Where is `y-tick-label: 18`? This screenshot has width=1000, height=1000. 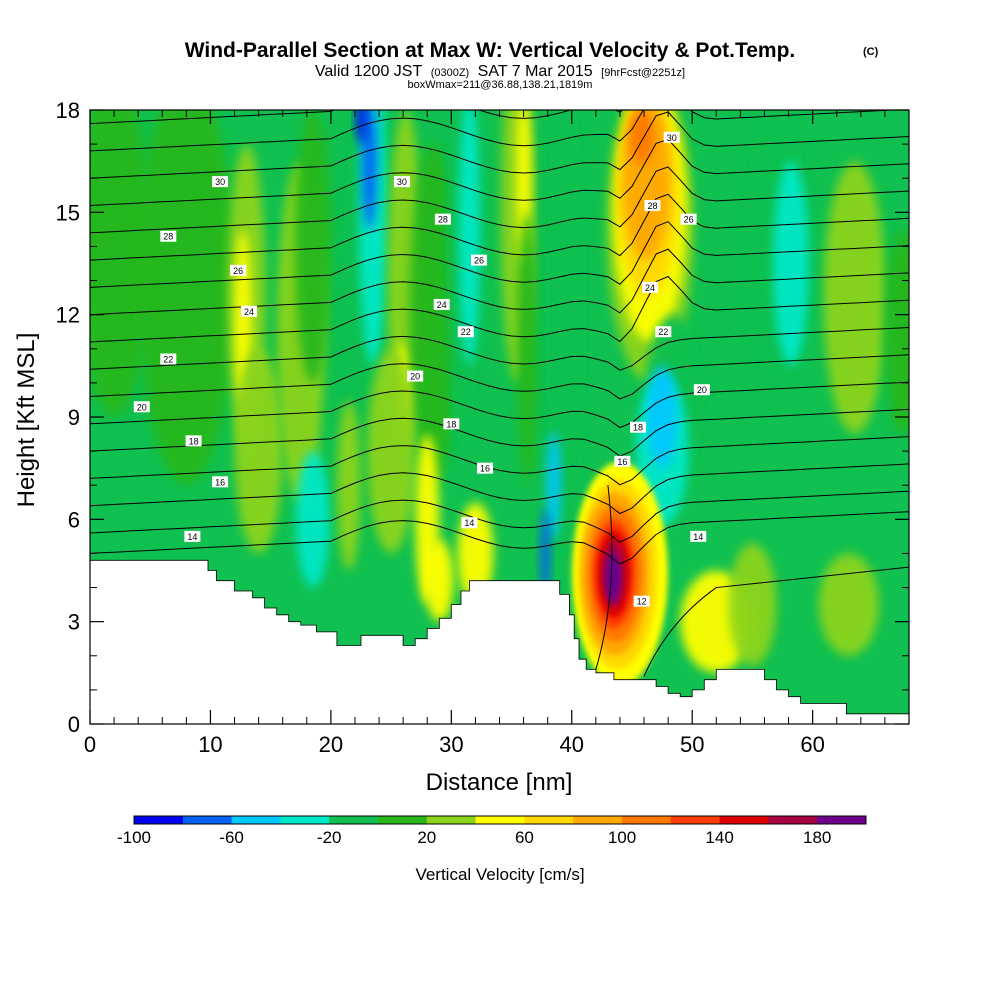
y-tick-label: 18 is located at coordinates (68, 110).